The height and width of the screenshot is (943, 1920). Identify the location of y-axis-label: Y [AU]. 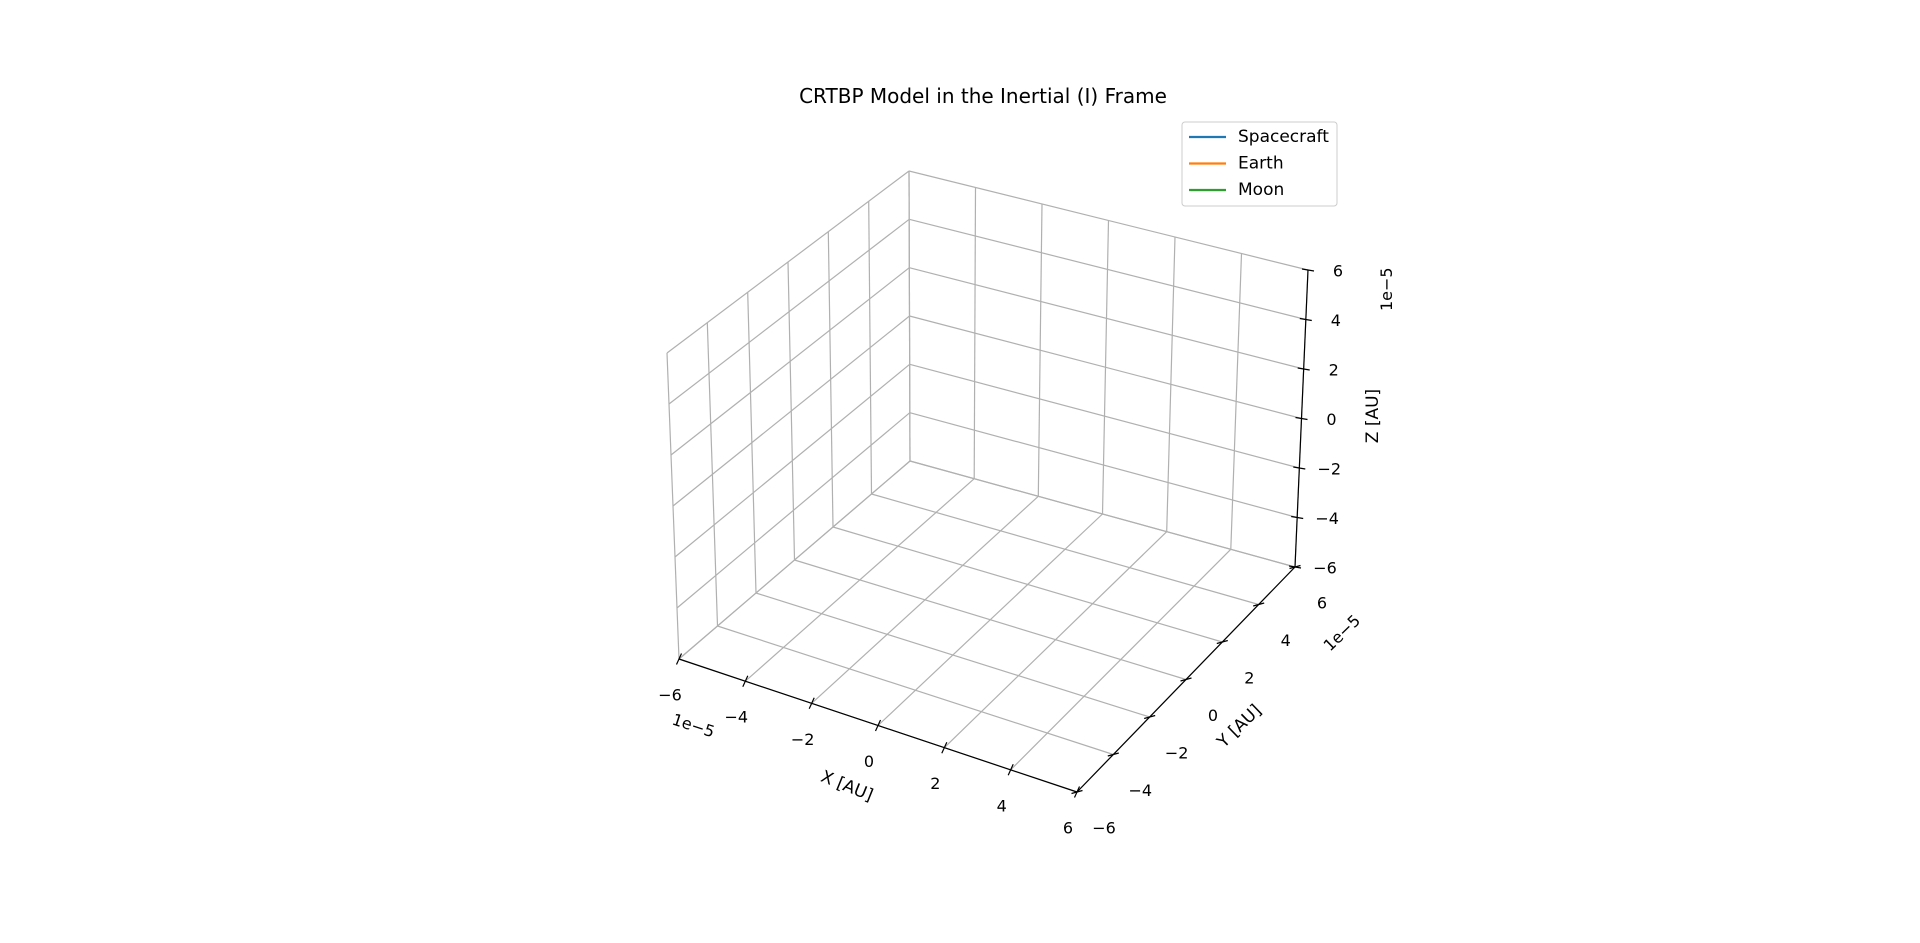
(1239, 727).